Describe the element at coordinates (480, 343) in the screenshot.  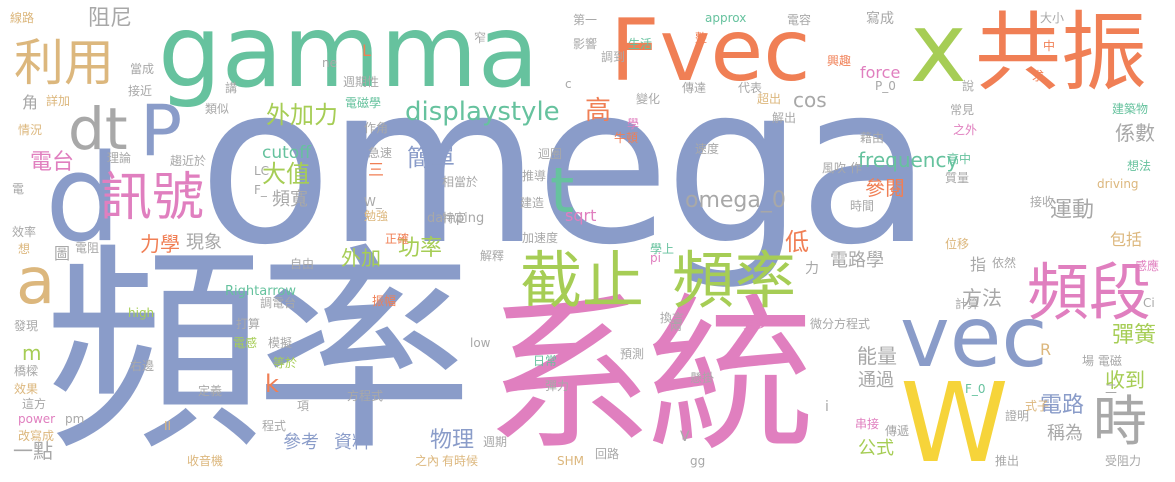
I see `word-low: low` at that location.